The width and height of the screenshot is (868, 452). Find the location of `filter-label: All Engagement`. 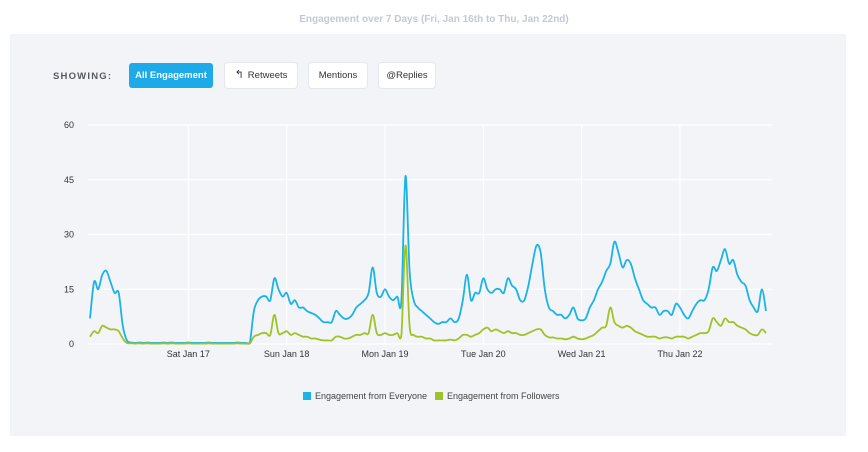

filter-label: All Engagement is located at coordinates (171, 75).